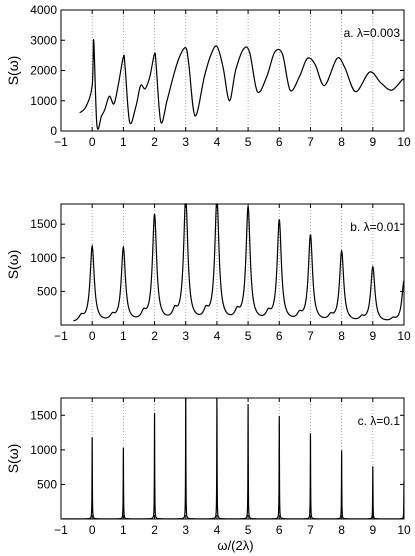  I want to click on y-tick-label: 4000, so click(43, 10).